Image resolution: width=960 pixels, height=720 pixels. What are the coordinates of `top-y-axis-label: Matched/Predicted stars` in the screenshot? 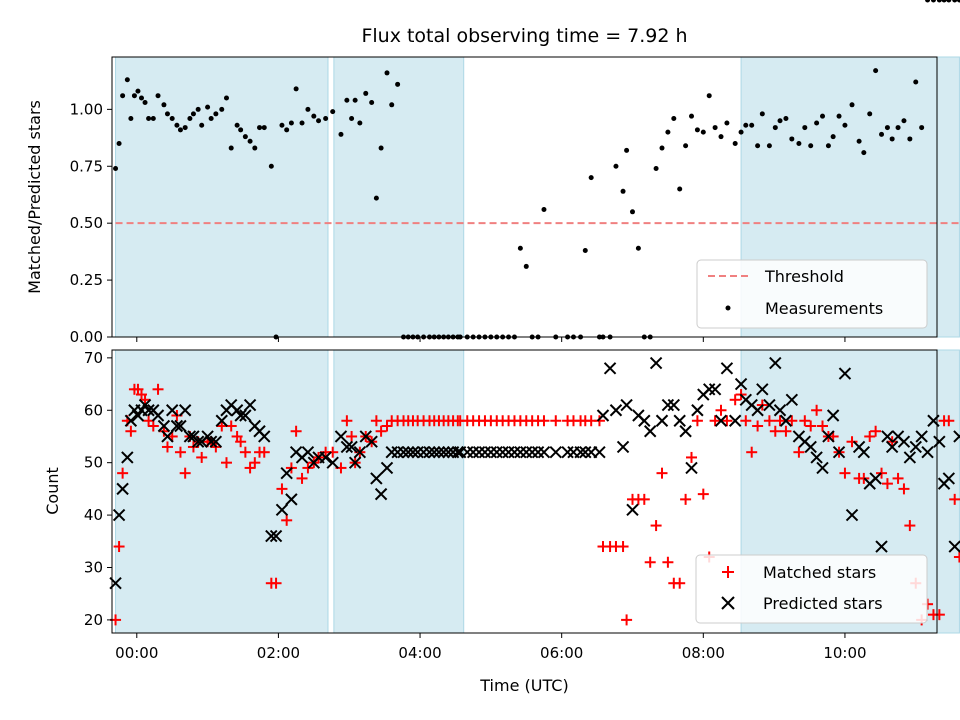 It's located at (34, 197).